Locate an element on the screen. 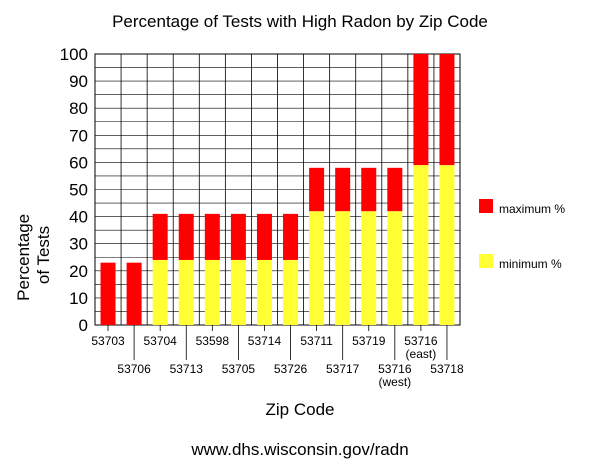 This screenshot has height=463, width=600. legend: maximum % minimum % is located at coordinates (522, 235).